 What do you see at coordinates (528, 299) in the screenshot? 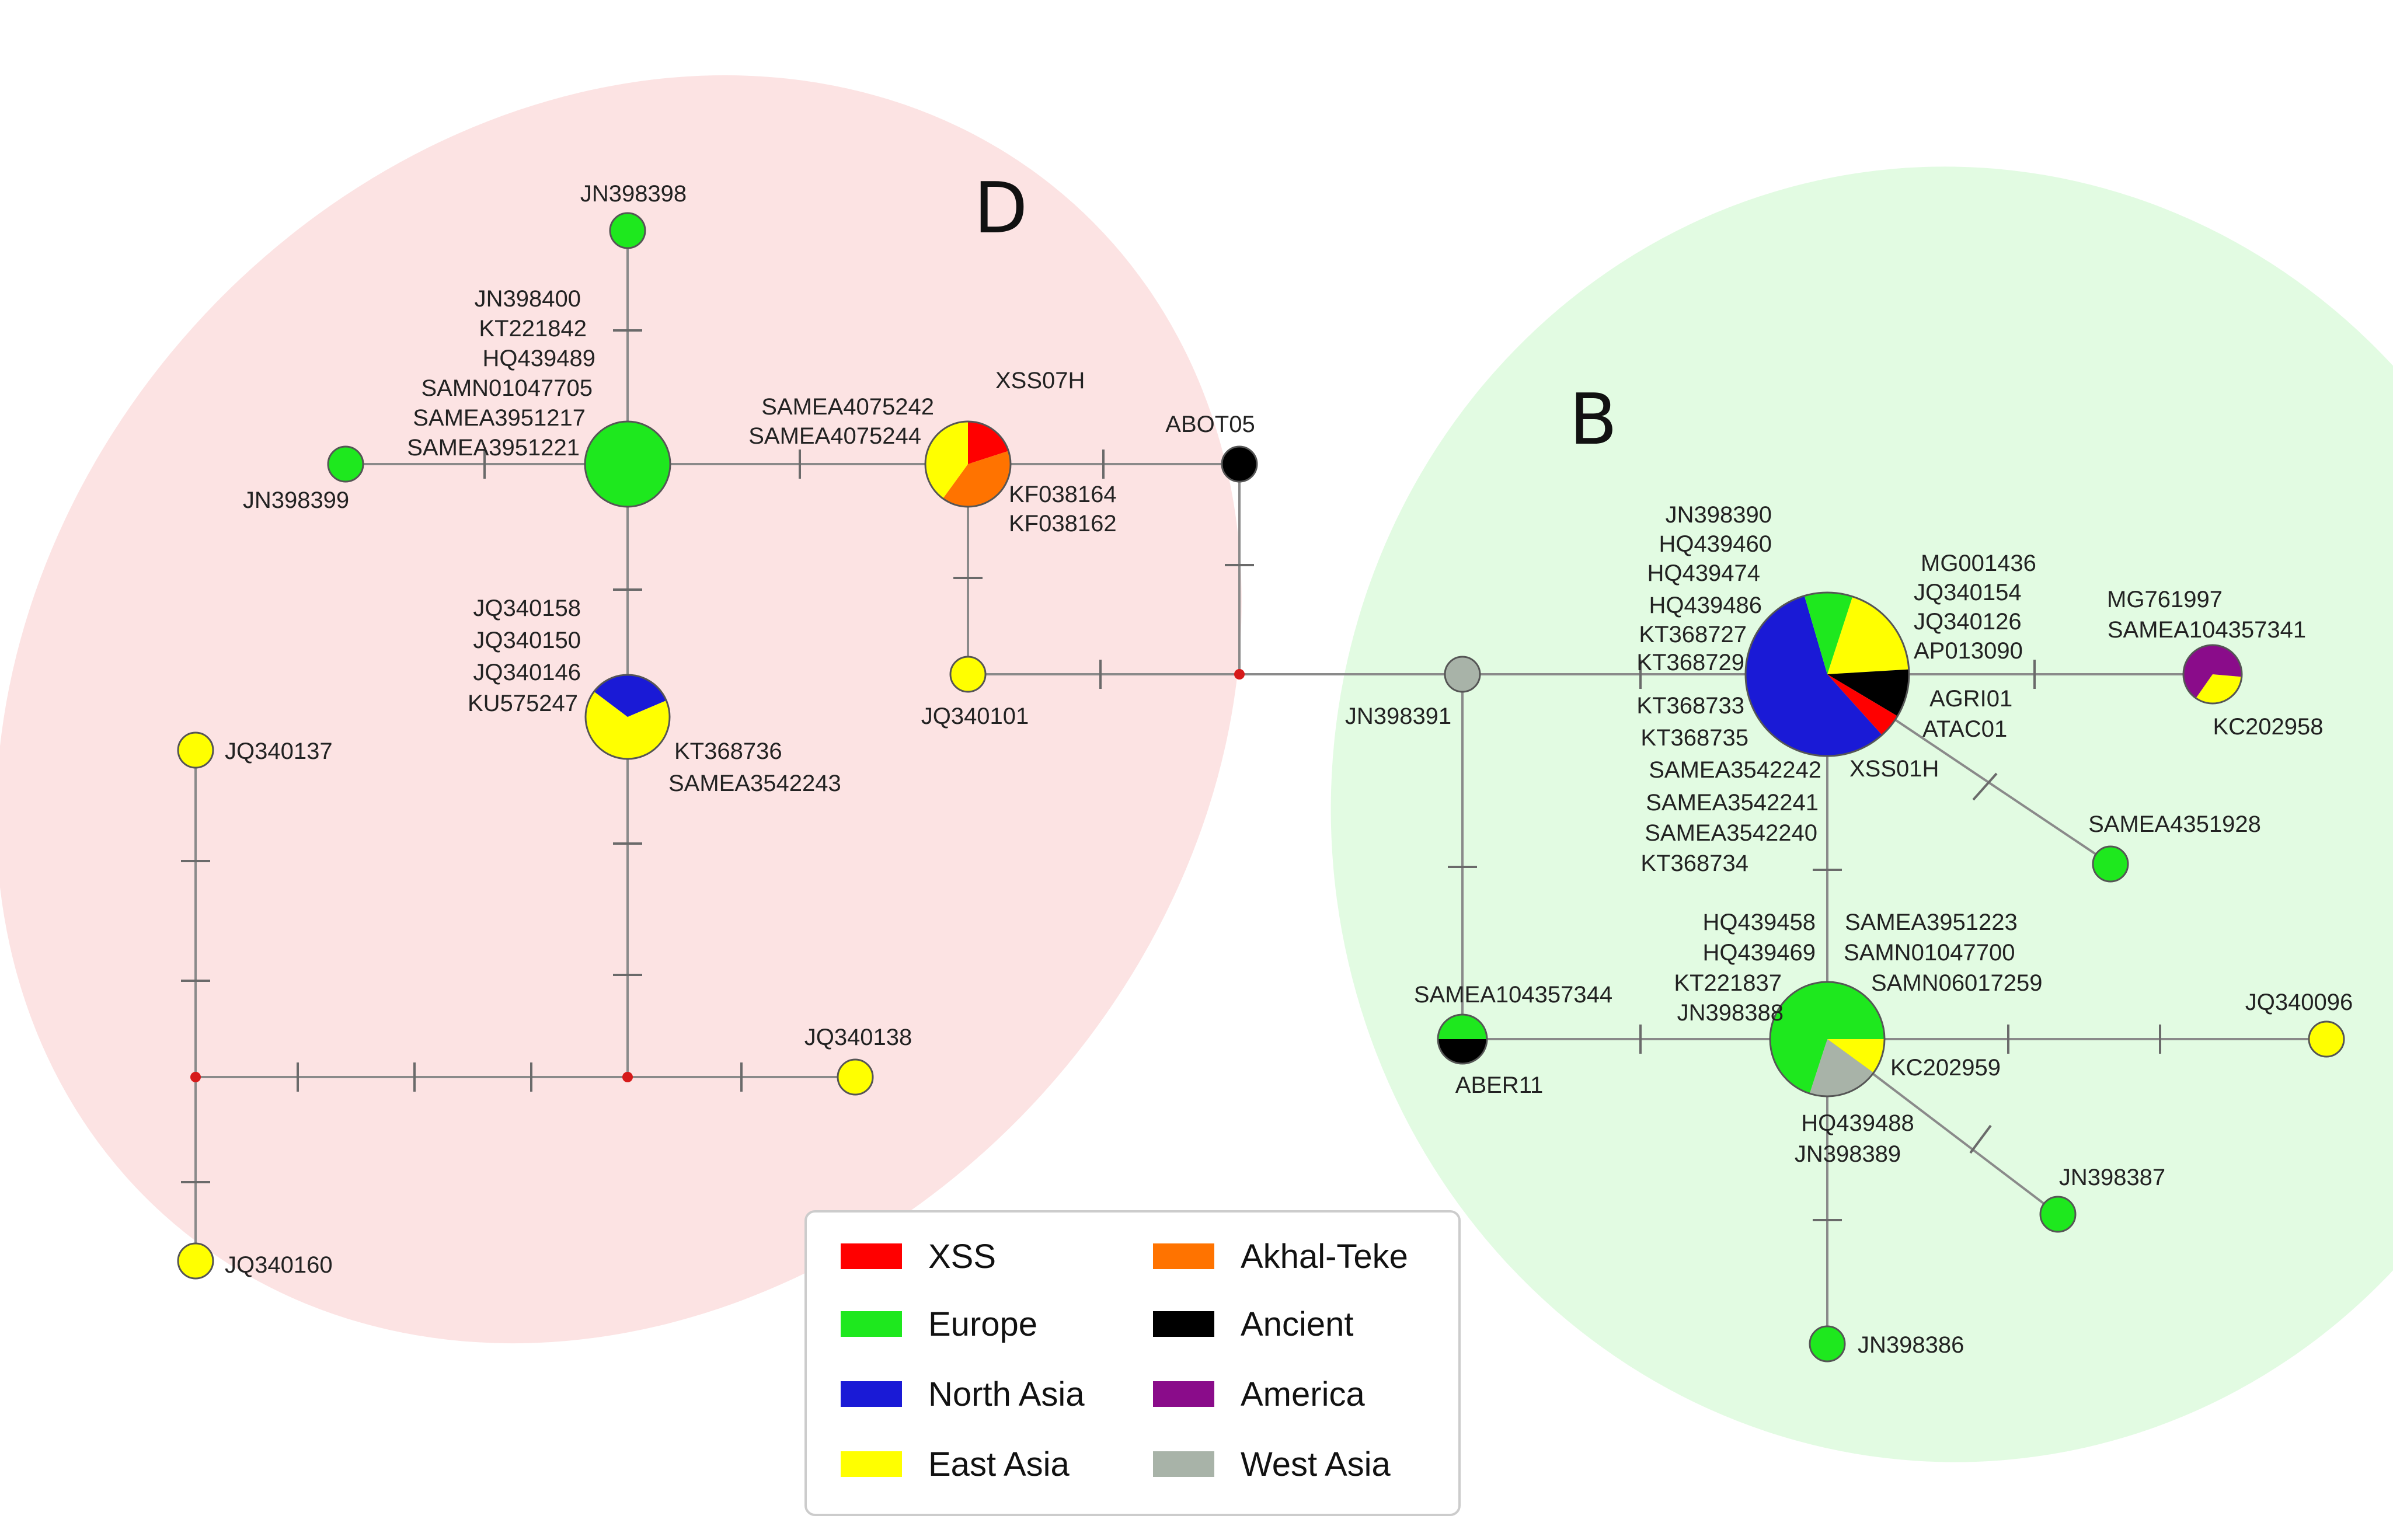
I see `node-label: JN398400` at bounding box center [528, 299].